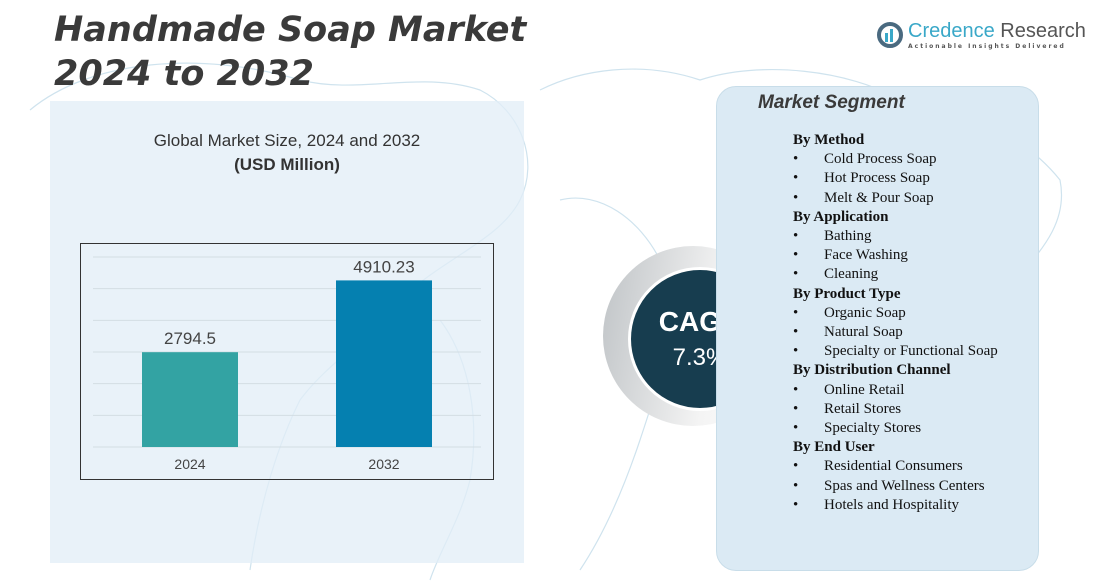  I want to click on logo-name-2: Research, so click(1040, 31).